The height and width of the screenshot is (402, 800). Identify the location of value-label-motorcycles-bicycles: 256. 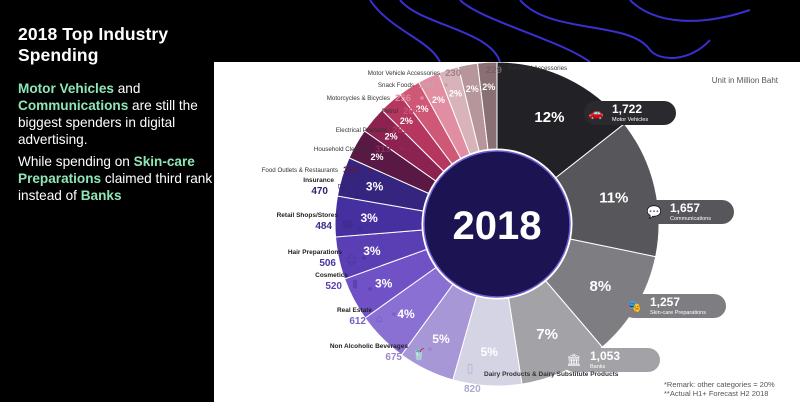
(403, 98).